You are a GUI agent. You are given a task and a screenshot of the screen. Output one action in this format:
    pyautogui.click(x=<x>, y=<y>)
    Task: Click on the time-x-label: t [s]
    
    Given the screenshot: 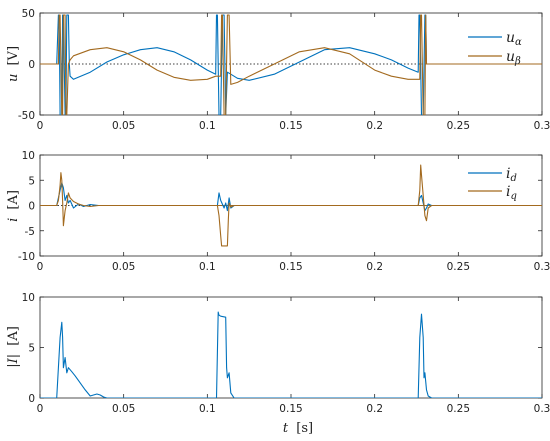 What is the action you would take?
    pyautogui.click(x=298, y=428)
    